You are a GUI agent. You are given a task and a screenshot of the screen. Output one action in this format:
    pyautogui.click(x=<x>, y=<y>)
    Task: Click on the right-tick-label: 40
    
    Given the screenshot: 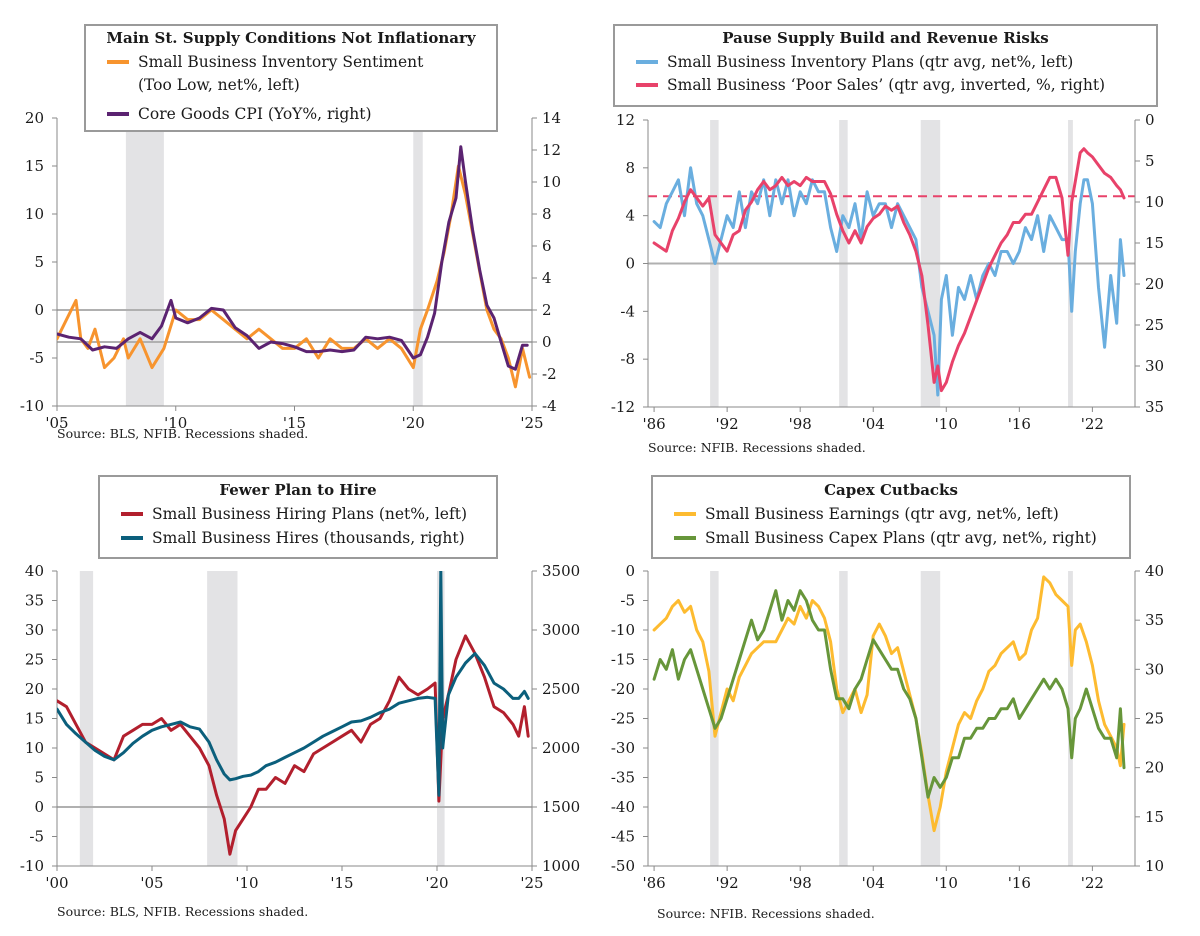 What is the action you would take?
    pyautogui.click(x=1154, y=571)
    